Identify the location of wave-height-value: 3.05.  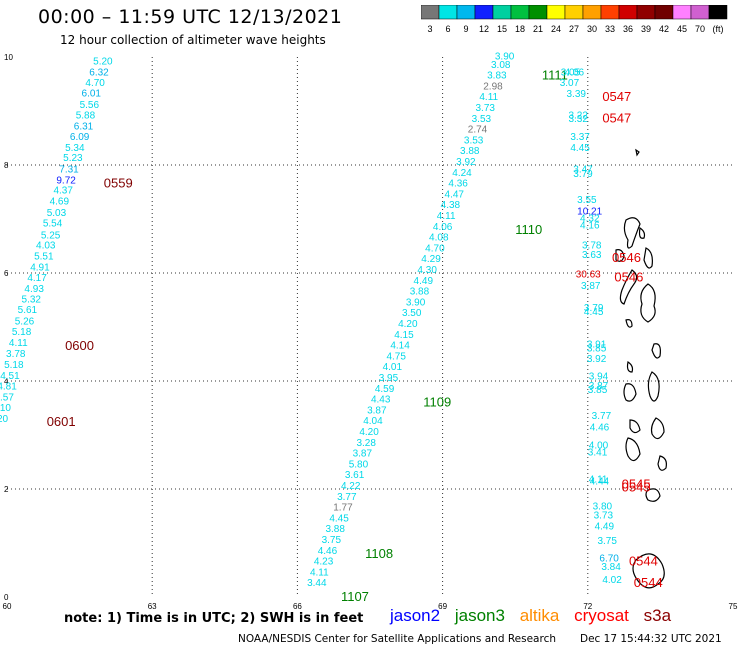
(571, 72).